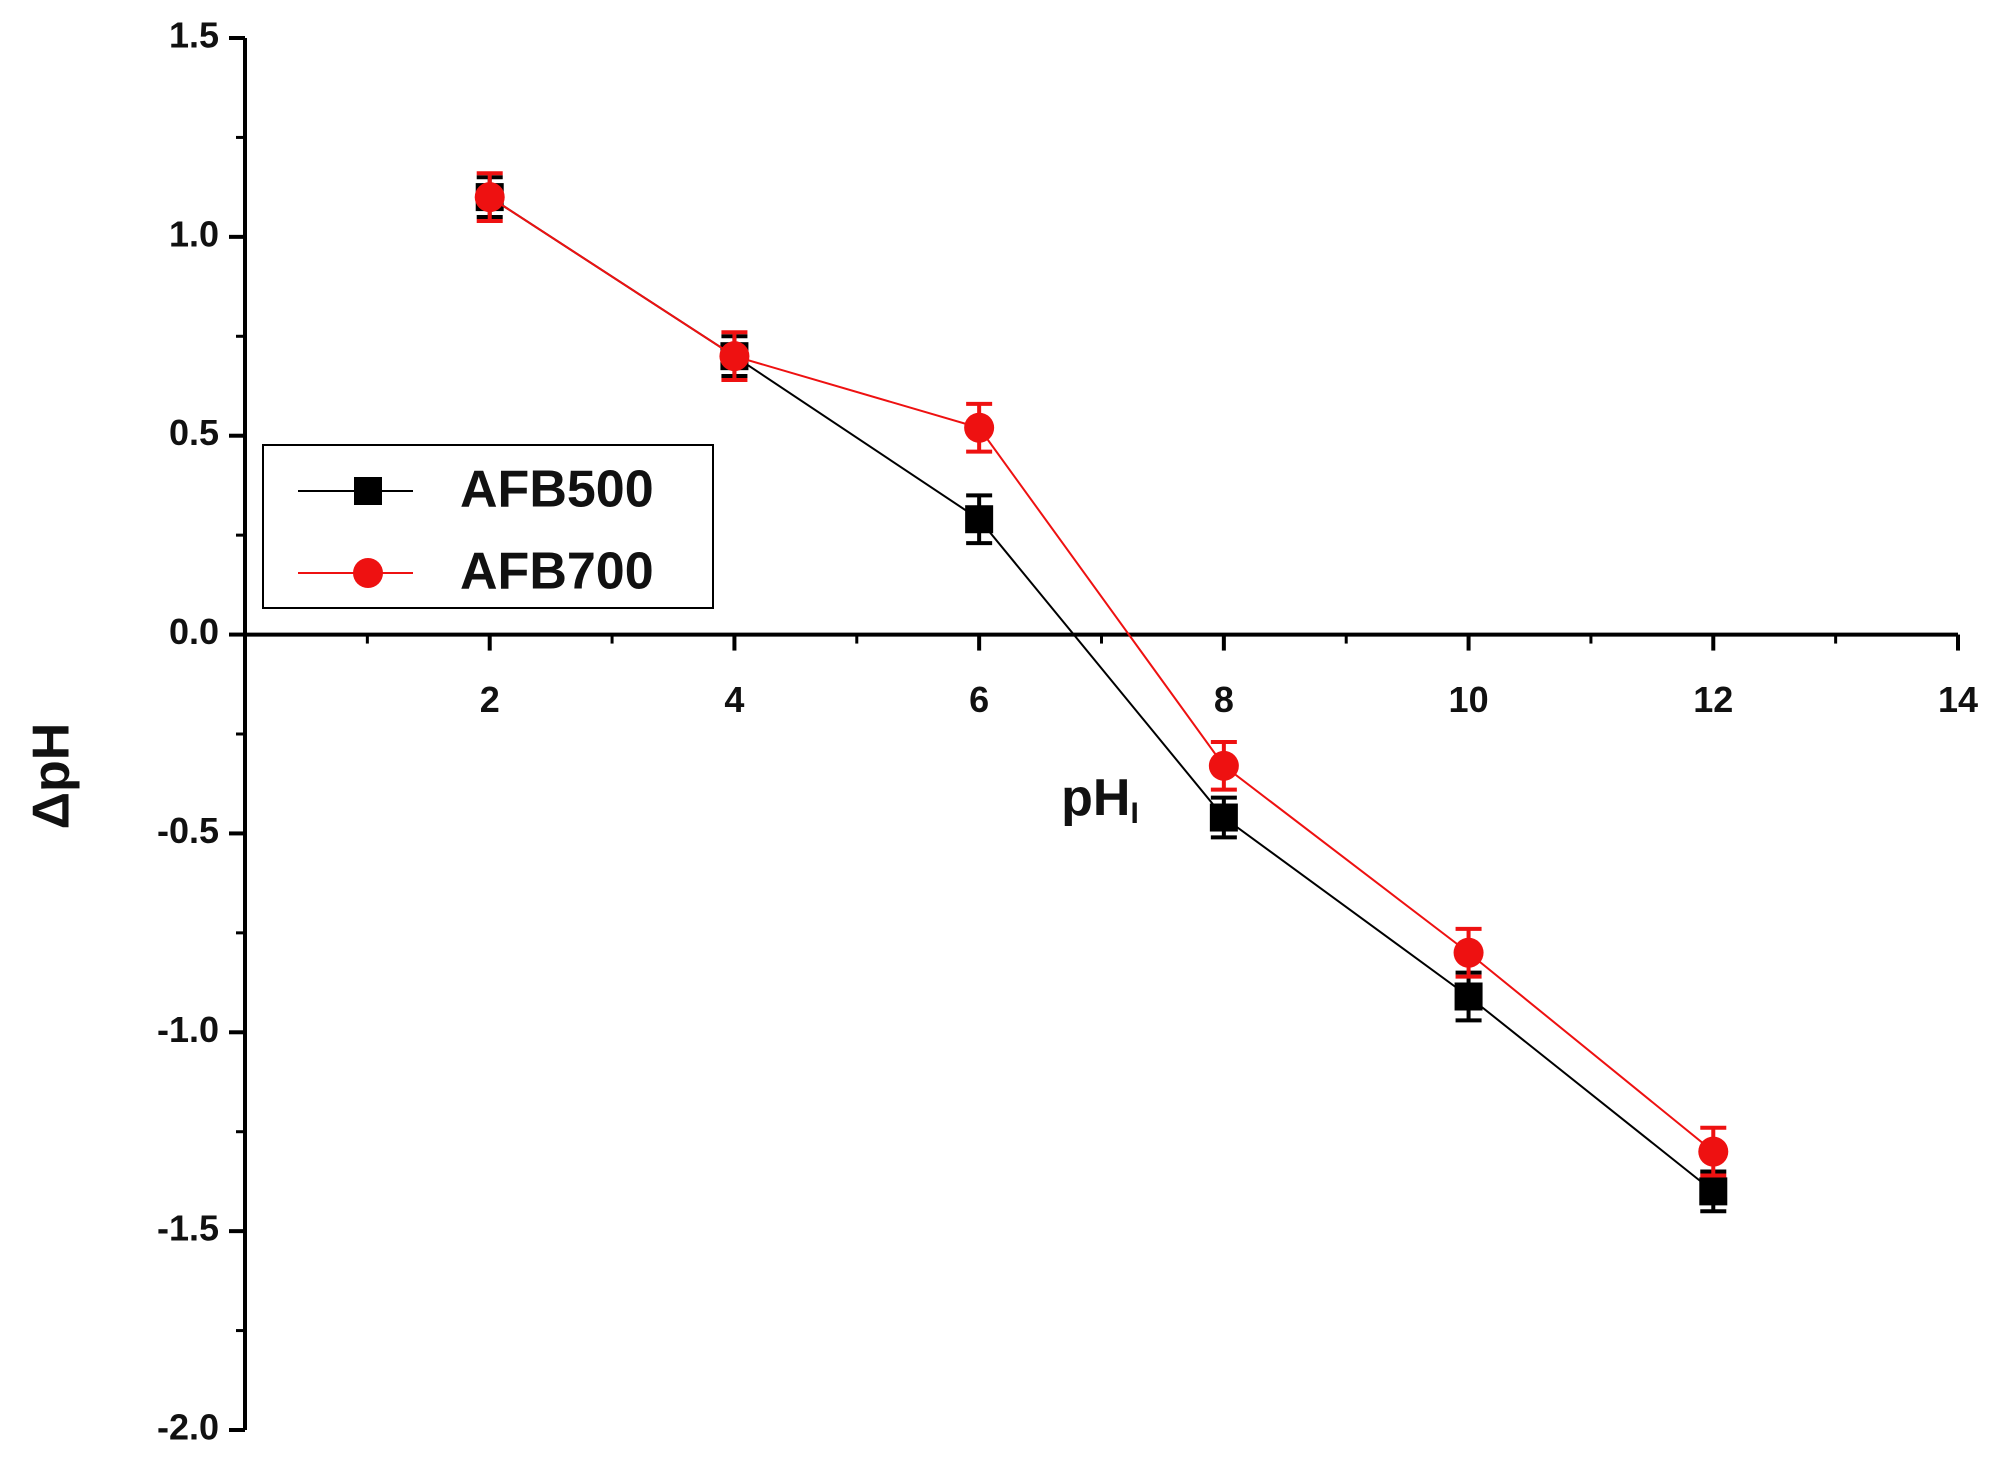  I want to click on y-tick-label: 0.0, so click(194, 631).